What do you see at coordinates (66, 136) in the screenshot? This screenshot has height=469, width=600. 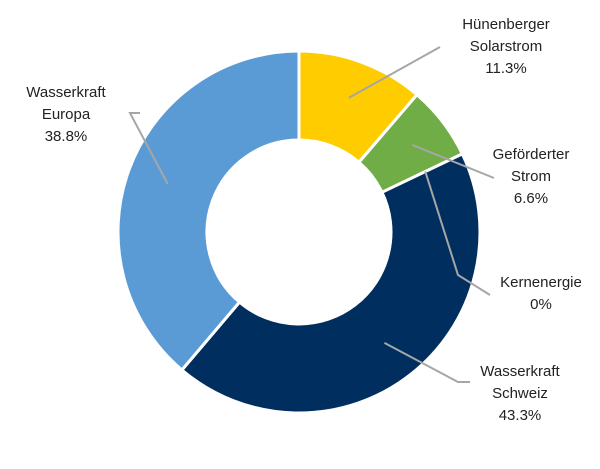 I see `label-value: 38.8%` at bounding box center [66, 136].